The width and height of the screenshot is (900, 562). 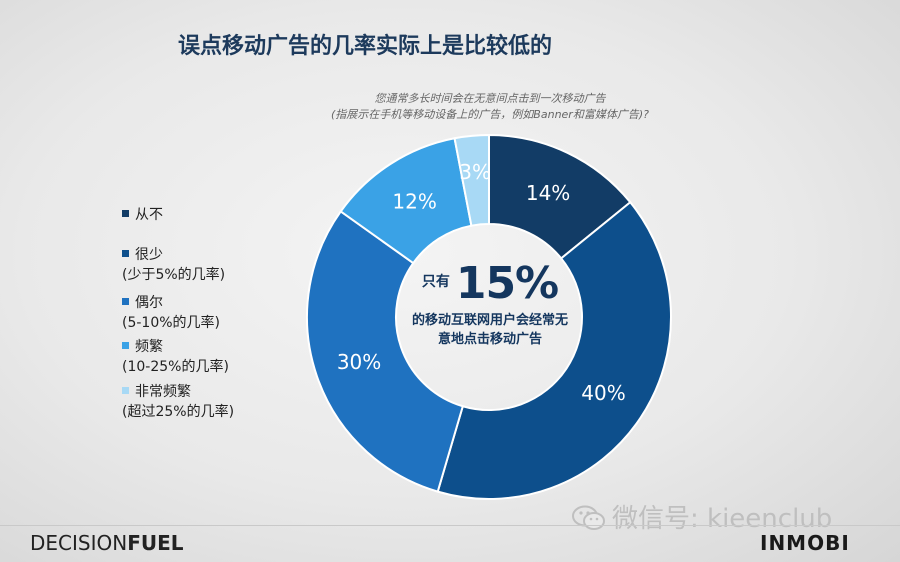 What do you see at coordinates (490, 98) in the screenshot?
I see `question-line-1: 您通常多长时间会在无意间点击到一次移动广告` at bounding box center [490, 98].